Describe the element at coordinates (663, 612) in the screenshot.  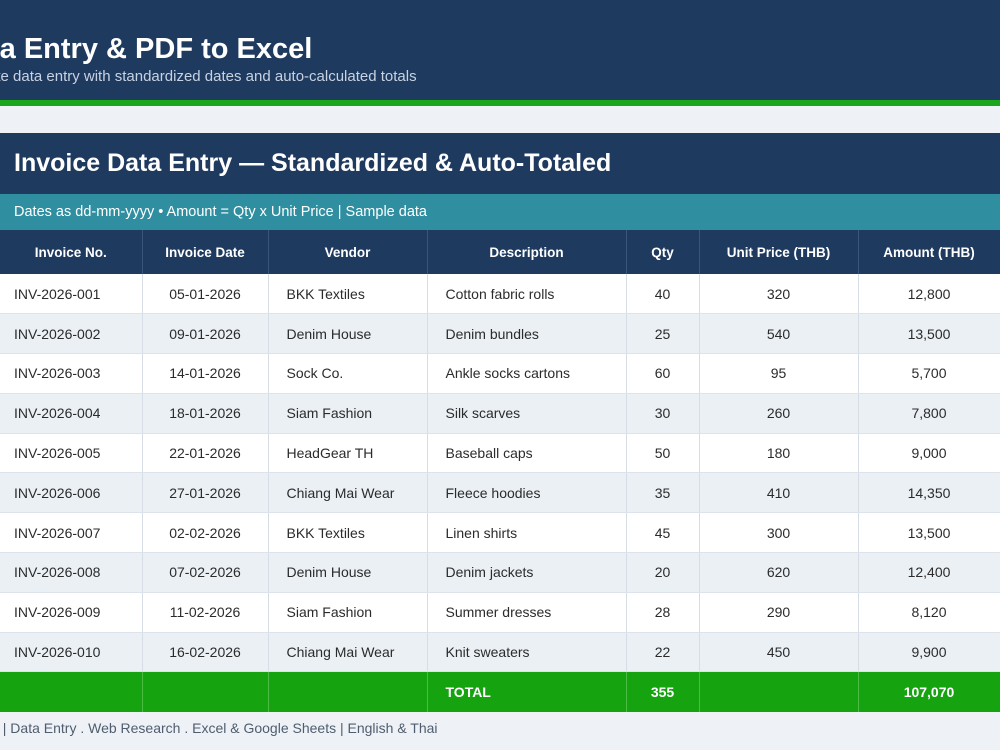
I see `qty-cell: 28` at that location.